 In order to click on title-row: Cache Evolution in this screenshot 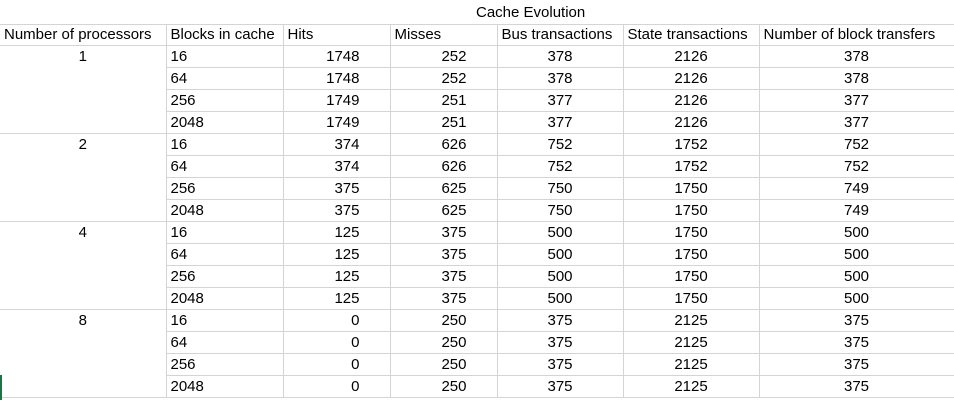, I will do `click(477, 13)`.